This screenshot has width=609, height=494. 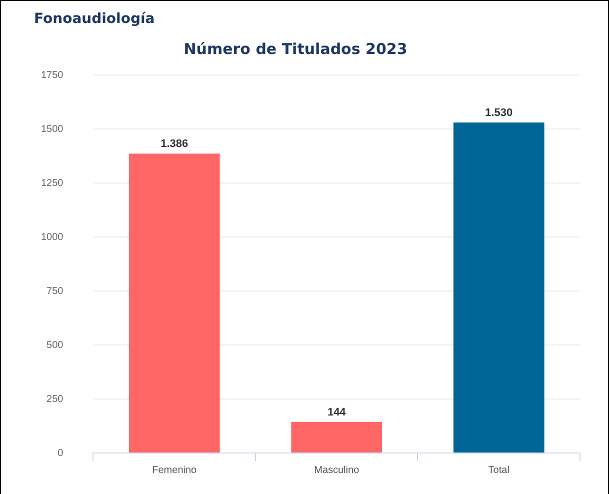 I want to click on data-label: 1.386, so click(x=174, y=144).